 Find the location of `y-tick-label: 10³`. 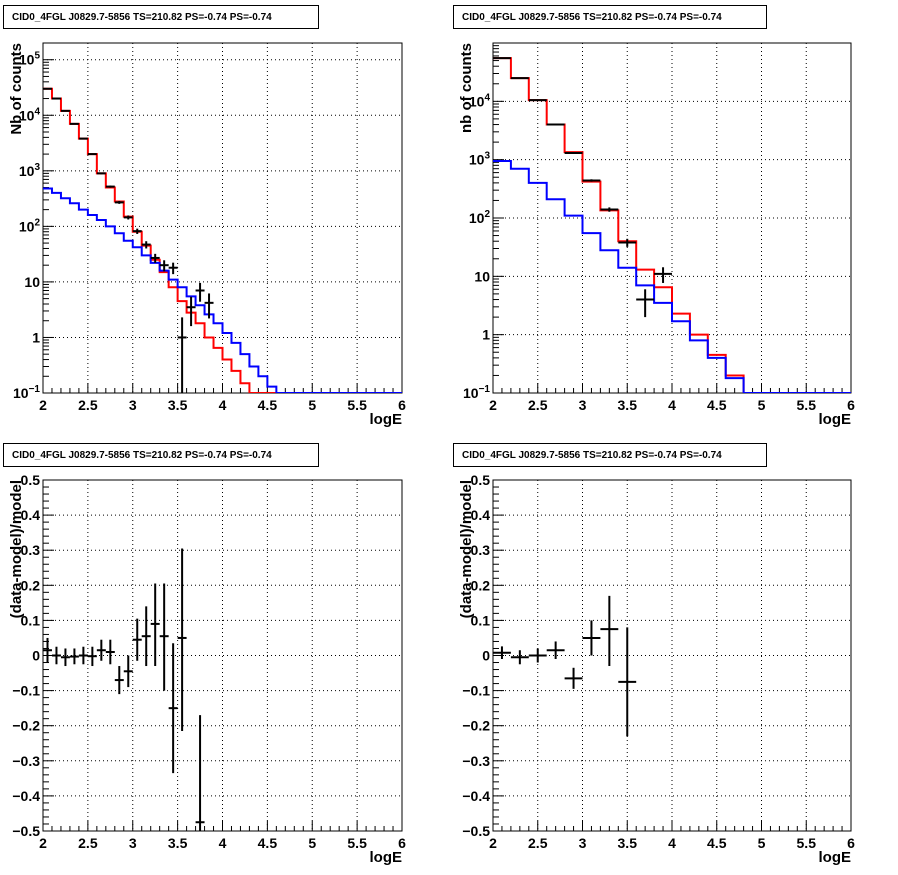

y-tick-label: 10³ is located at coordinates (480, 159).